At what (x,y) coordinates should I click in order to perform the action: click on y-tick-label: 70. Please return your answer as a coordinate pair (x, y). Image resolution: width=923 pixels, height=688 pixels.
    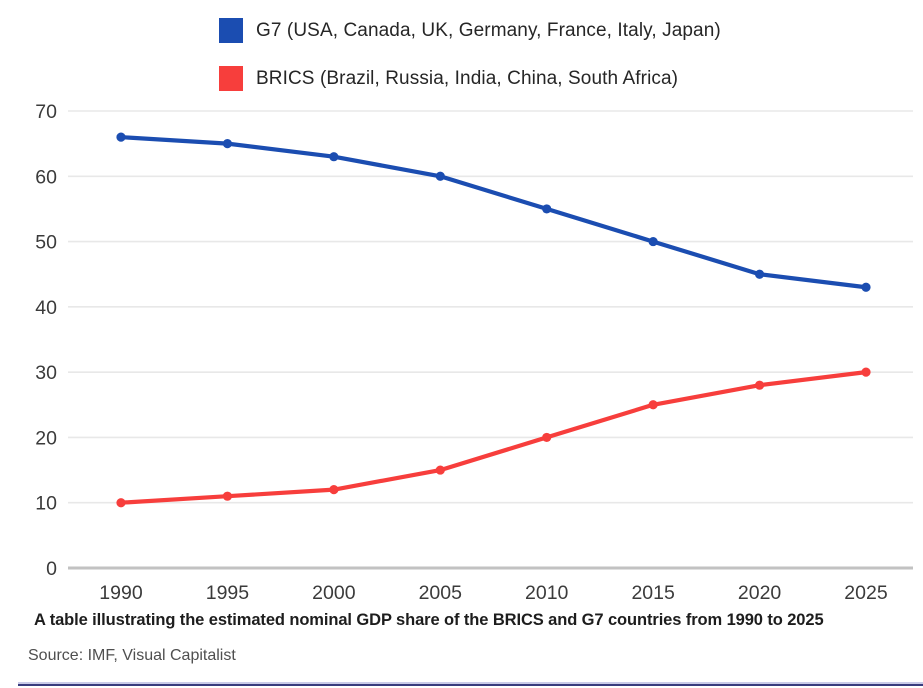
    Looking at the image, I should click on (46, 112).